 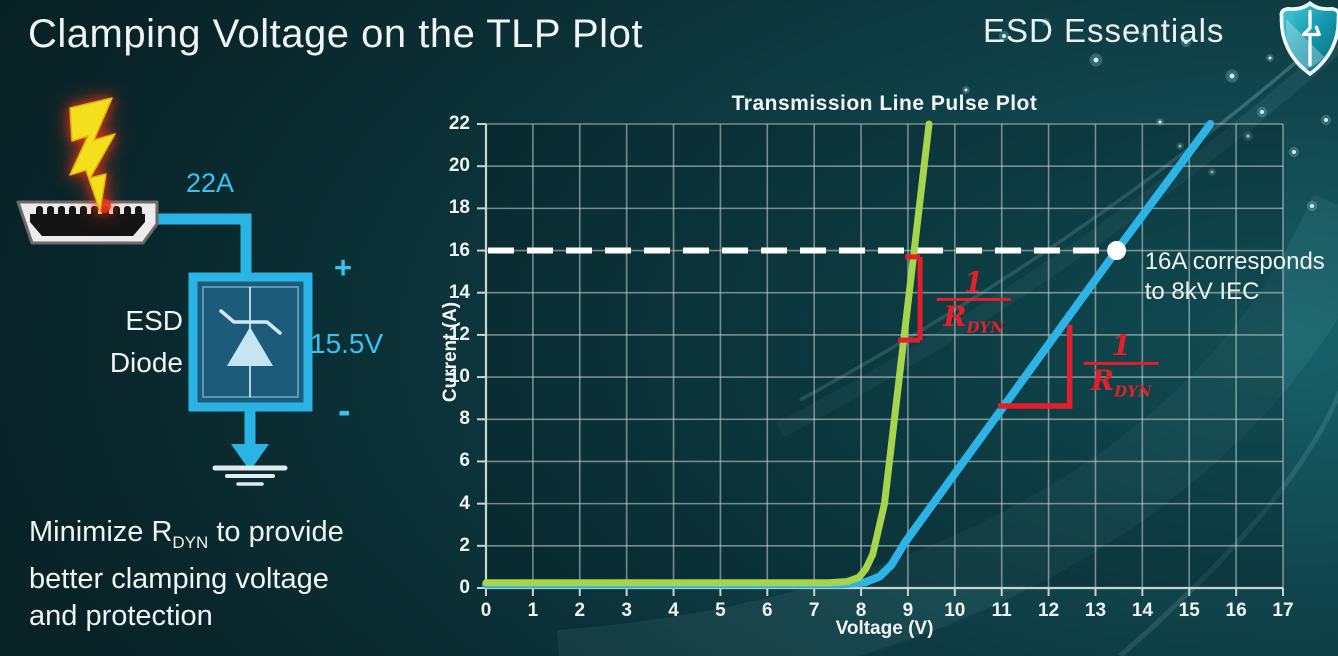 What do you see at coordinates (250, 337) in the screenshot?
I see `zener-diode-icon` at bounding box center [250, 337].